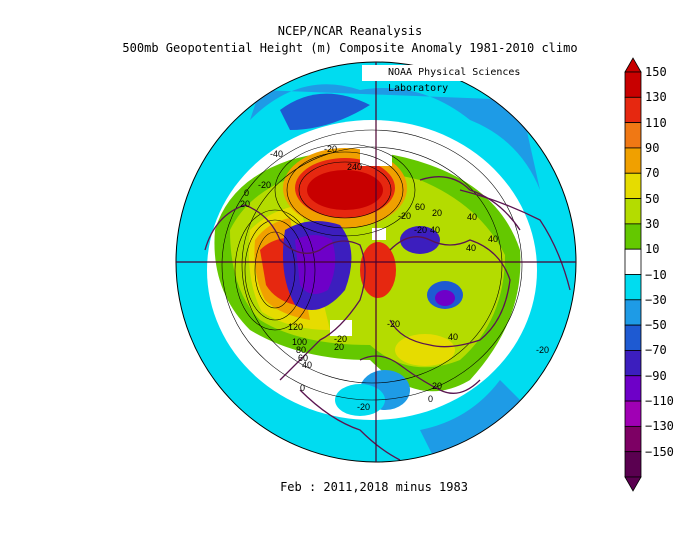 The height and width of the screenshot is (542, 700). What do you see at coordinates (354, 167) in the screenshot?
I see `contour-label: 240` at bounding box center [354, 167].